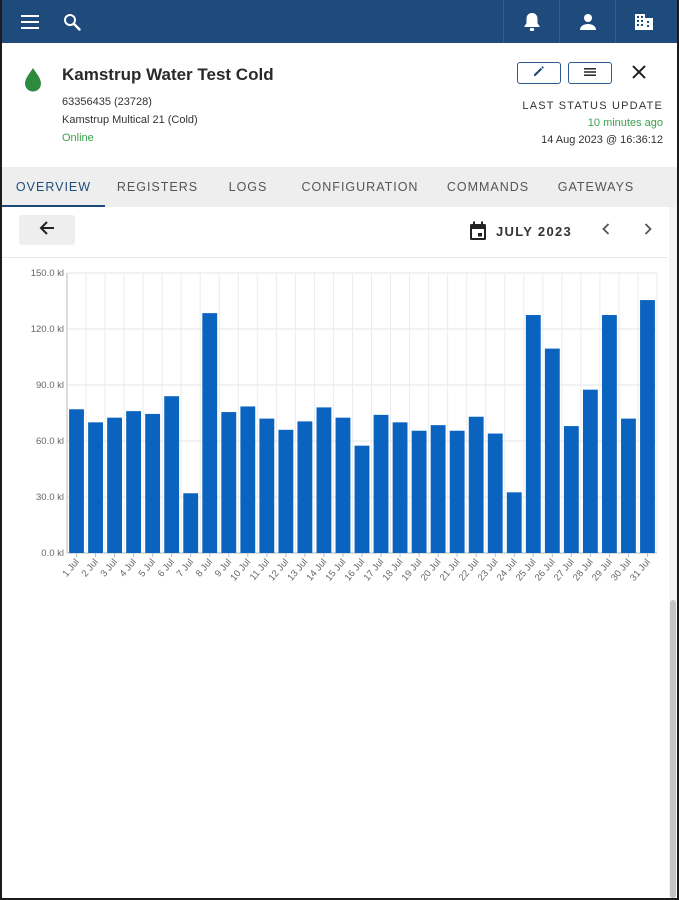 Image resolution: width=679 pixels, height=900 pixels. Describe the element at coordinates (50, 497) in the screenshot. I see `y-tick-label: 30.0 kl` at that location.